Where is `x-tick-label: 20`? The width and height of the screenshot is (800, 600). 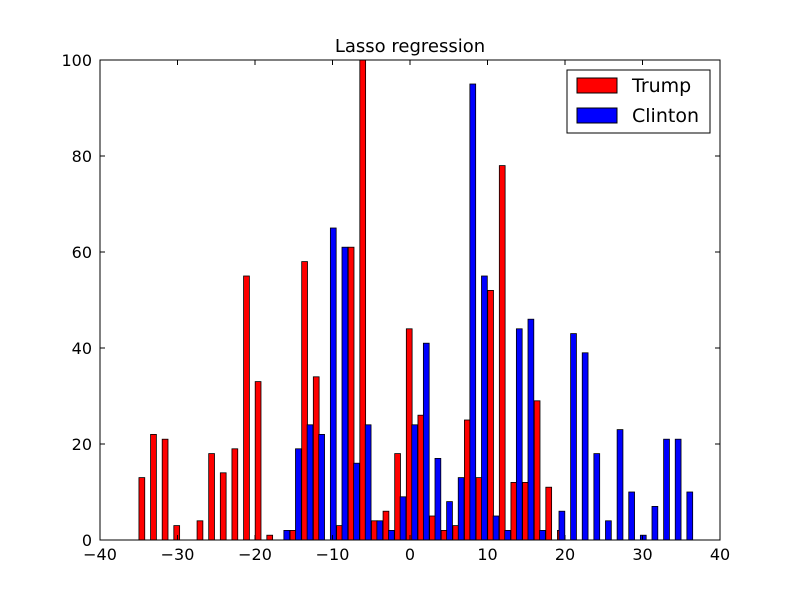
x-tick-label: 20 is located at coordinates (565, 554).